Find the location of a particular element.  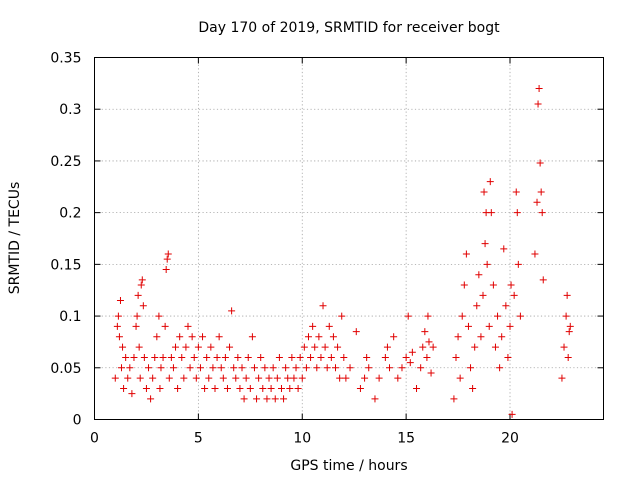

x-tick-label: 5 is located at coordinates (198, 439).